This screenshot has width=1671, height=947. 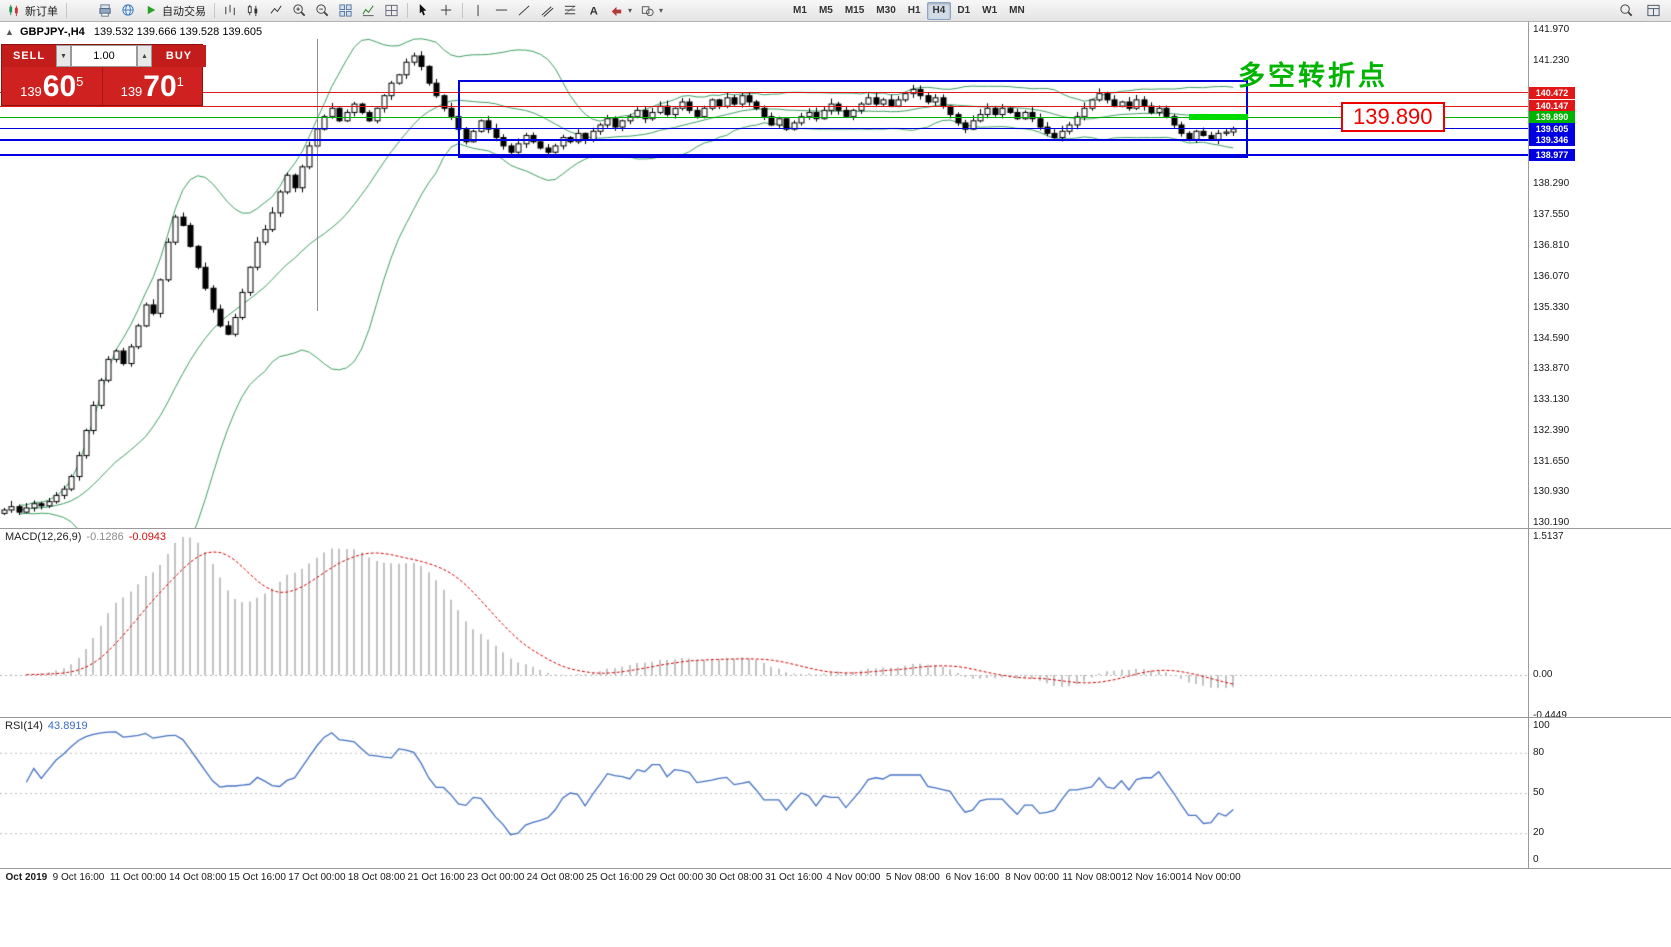 What do you see at coordinates (963, 11) in the screenshot?
I see `timeframe-button-d1: D1` at bounding box center [963, 11].